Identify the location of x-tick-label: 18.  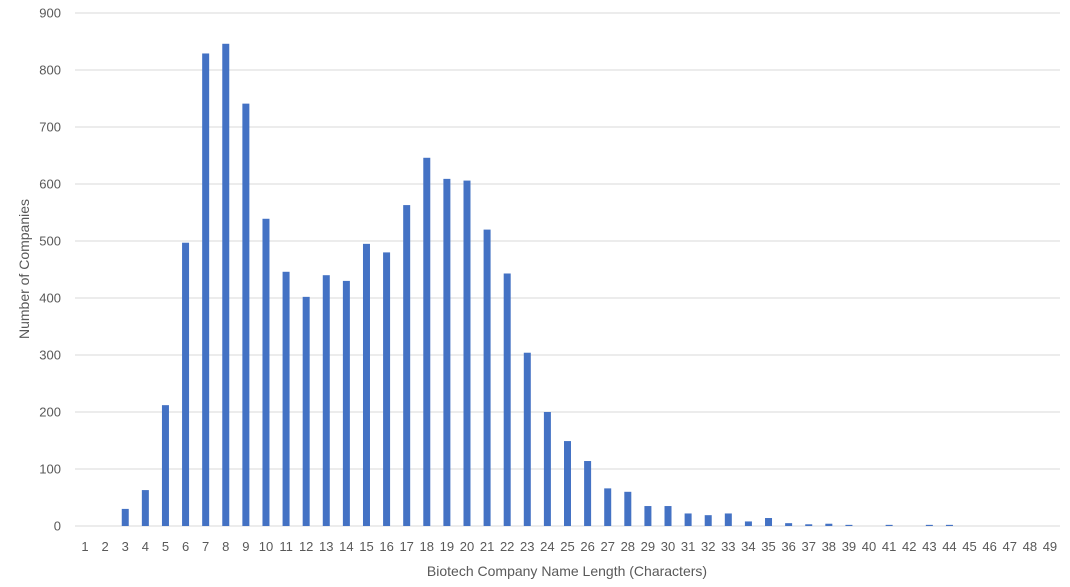
(427, 546).